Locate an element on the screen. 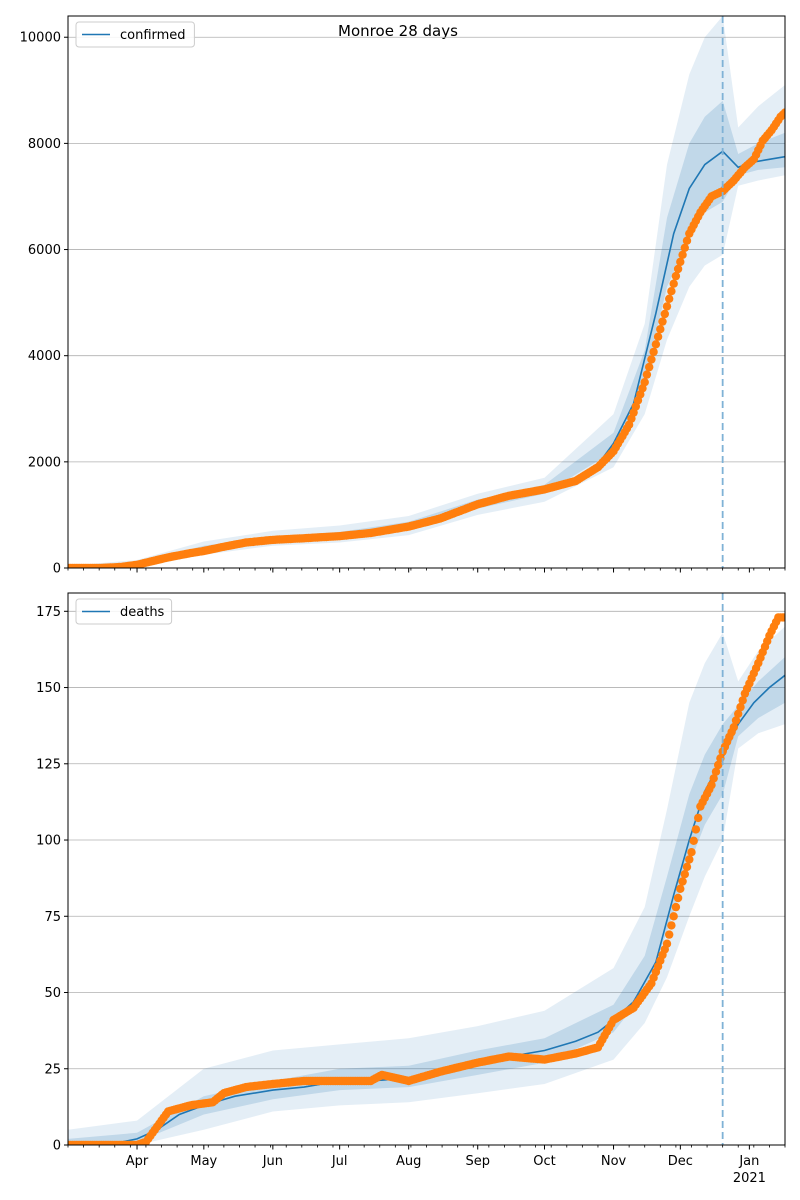  x-tick-label: Apr is located at coordinates (137, 1161).